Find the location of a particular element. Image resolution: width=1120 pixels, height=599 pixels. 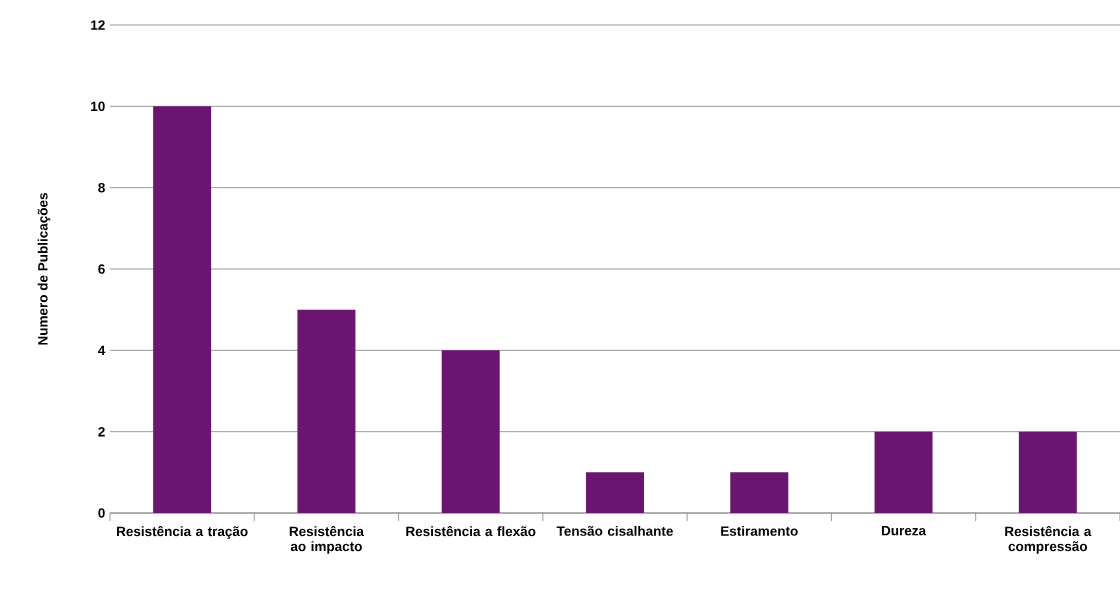

y-tick-label: 12 is located at coordinates (98, 25).